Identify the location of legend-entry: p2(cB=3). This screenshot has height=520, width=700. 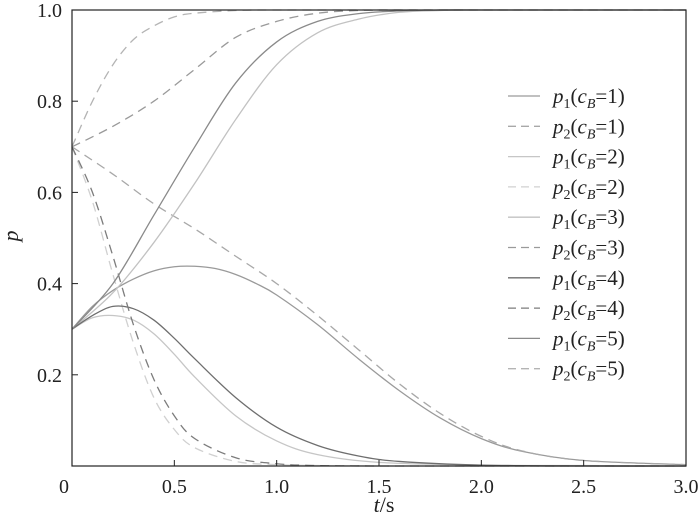
(588, 250).